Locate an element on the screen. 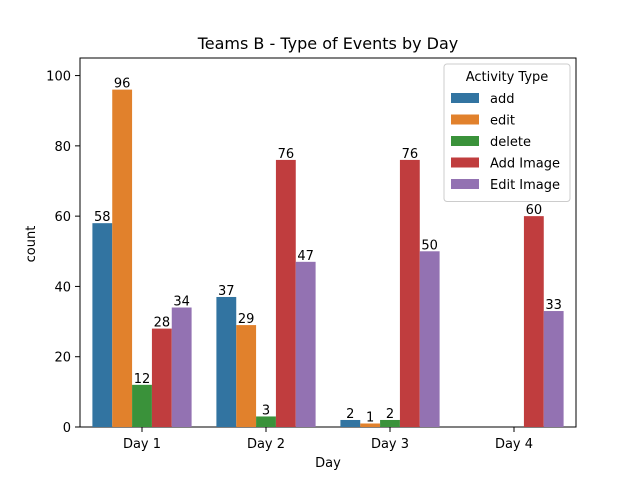 The height and width of the screenshot is (480, 640). data-label: 58 is located at coordinates (102, 217).